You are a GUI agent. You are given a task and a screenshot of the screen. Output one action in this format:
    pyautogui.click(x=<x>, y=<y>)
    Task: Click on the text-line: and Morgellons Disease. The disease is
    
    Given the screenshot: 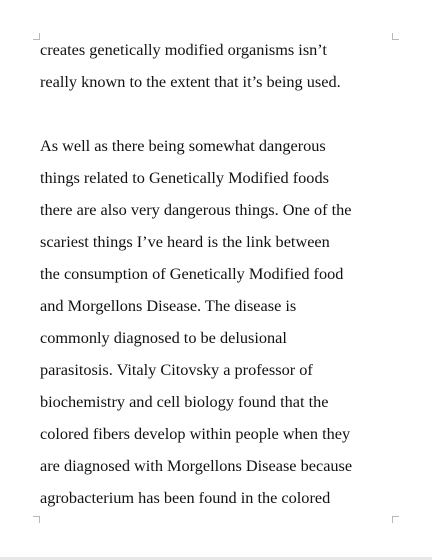 What is the action you would take?
    pyautogui.click(x=168, y=305)
    